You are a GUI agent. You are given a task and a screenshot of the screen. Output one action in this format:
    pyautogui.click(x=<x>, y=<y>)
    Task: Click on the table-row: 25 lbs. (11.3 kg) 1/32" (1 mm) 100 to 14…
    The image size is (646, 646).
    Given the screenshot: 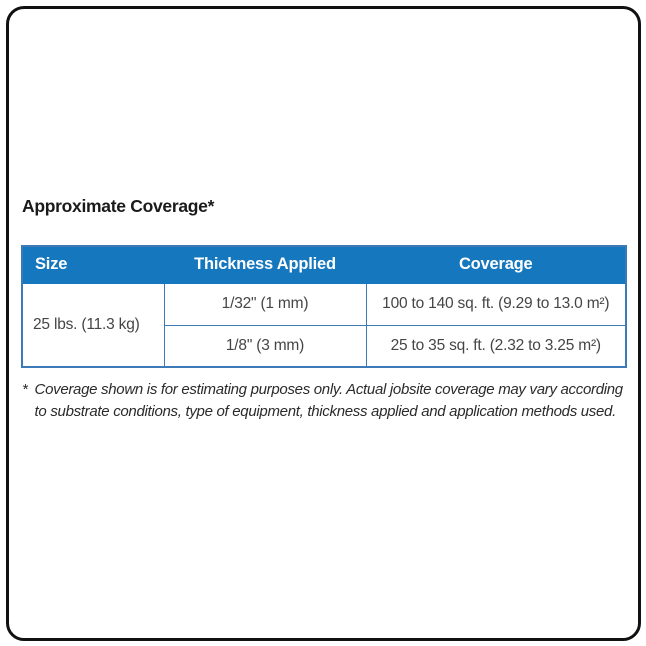 What is the action you would take?
    pyautogui.click(x=324, y=325)
    